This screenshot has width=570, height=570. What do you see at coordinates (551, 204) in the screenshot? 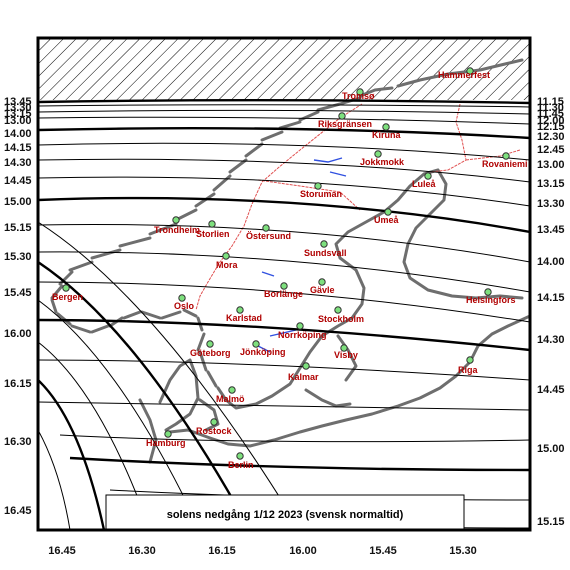
I see `right-axis-tick: 13.30` at bounding box center [551, 204].